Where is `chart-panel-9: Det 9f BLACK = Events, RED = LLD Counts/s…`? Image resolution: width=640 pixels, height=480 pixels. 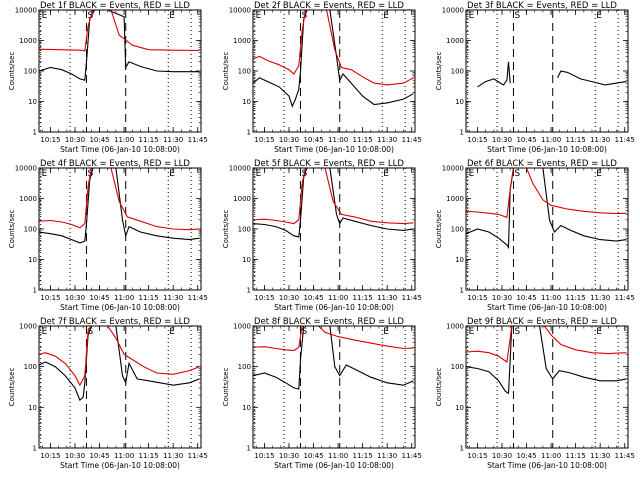 chart-panel-9: Det 9f BLACK = Events, RED = LLD Counts/s… is located at coordinates (535, 393).